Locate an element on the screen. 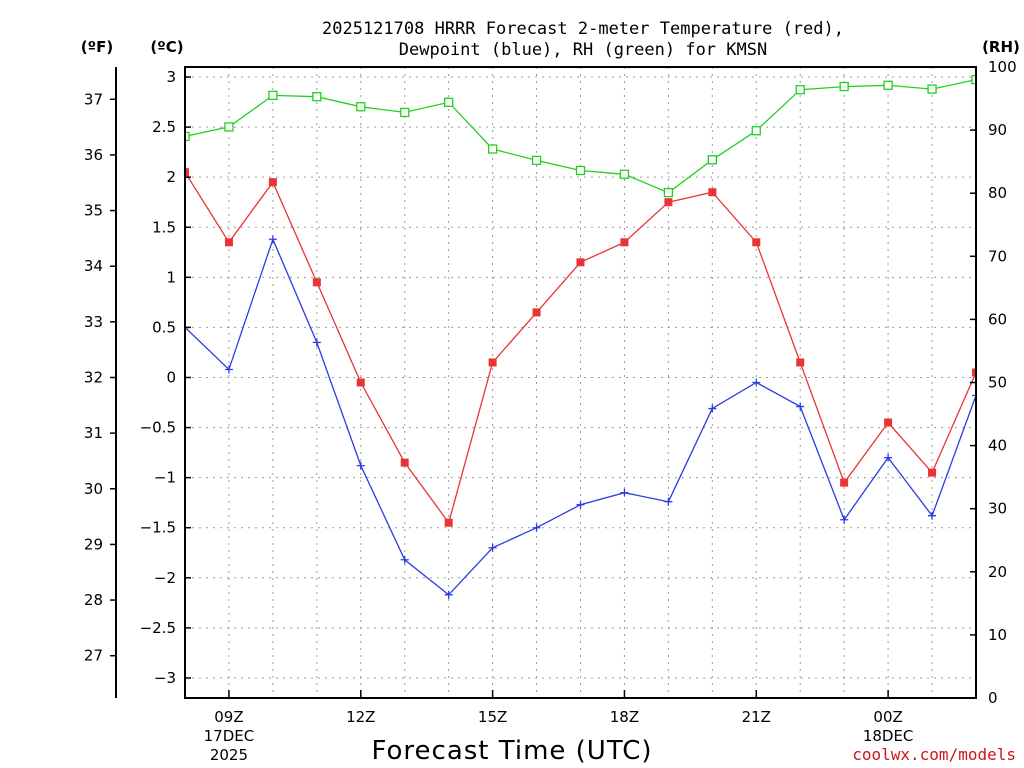 This screenshot has width=1024, height=768. series-rh is located at coordinates (580, 136).